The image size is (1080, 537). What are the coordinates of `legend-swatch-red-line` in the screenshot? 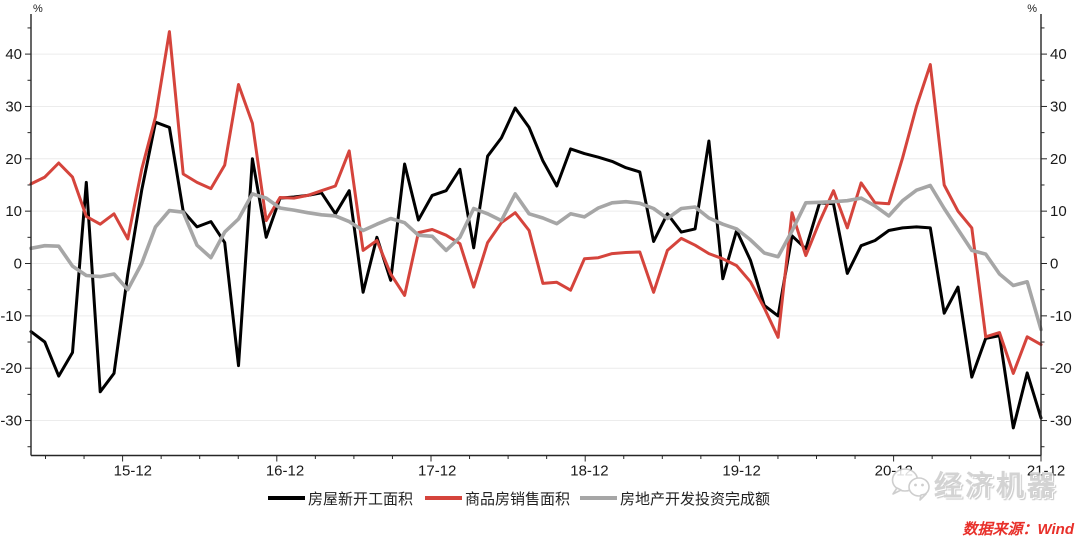 It's located at (443, 498).